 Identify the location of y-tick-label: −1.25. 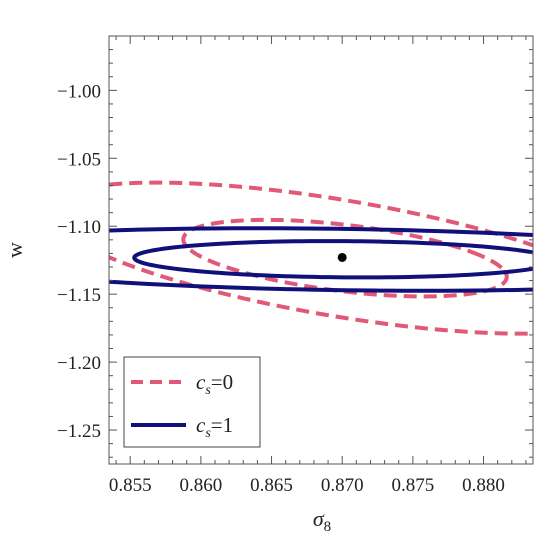
(79, 431).